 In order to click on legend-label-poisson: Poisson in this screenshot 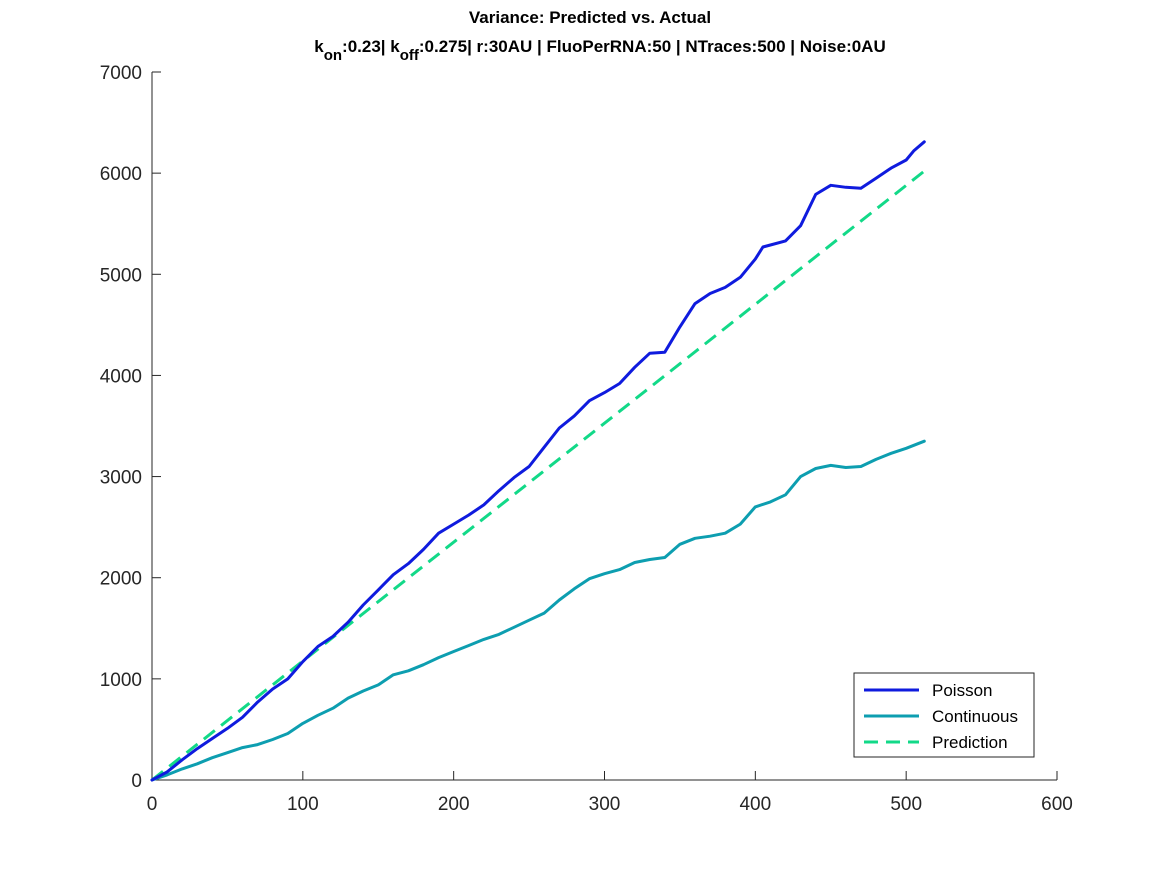, I will do `click(962, 690)`.